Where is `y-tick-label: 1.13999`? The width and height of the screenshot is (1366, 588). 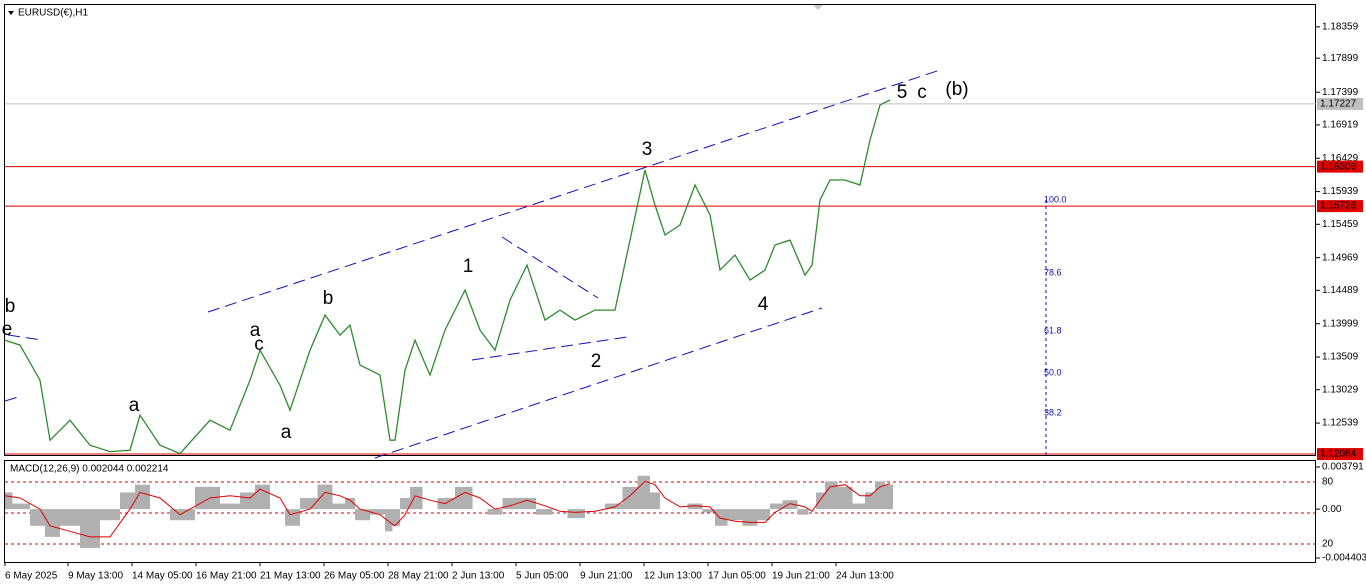
y-tick-label: 1.13999 is located at coordinates (1340, 323).